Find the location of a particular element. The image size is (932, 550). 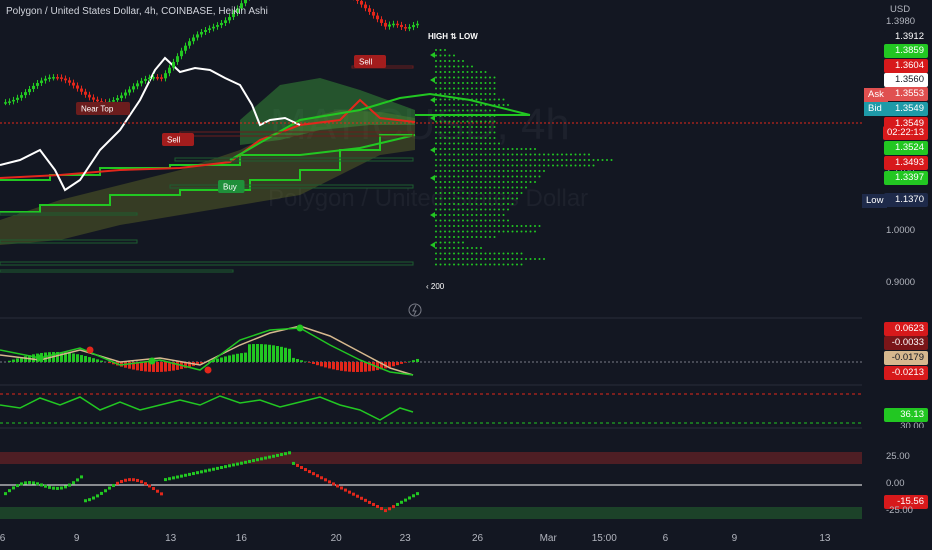

volume-profile-count: ‹ 200 is located at coordinates (435, 286).